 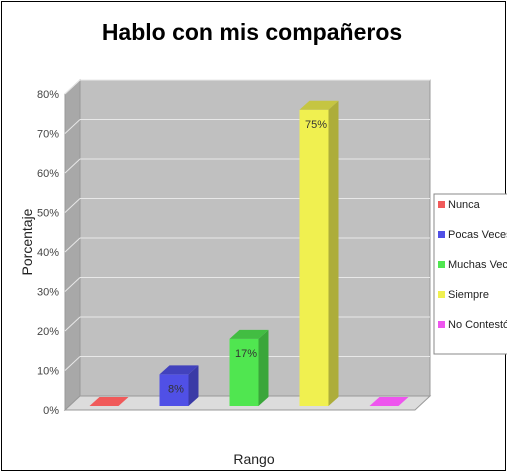 I want to click on legend-entry: Muchas Veces, so click(x=477, y=265).